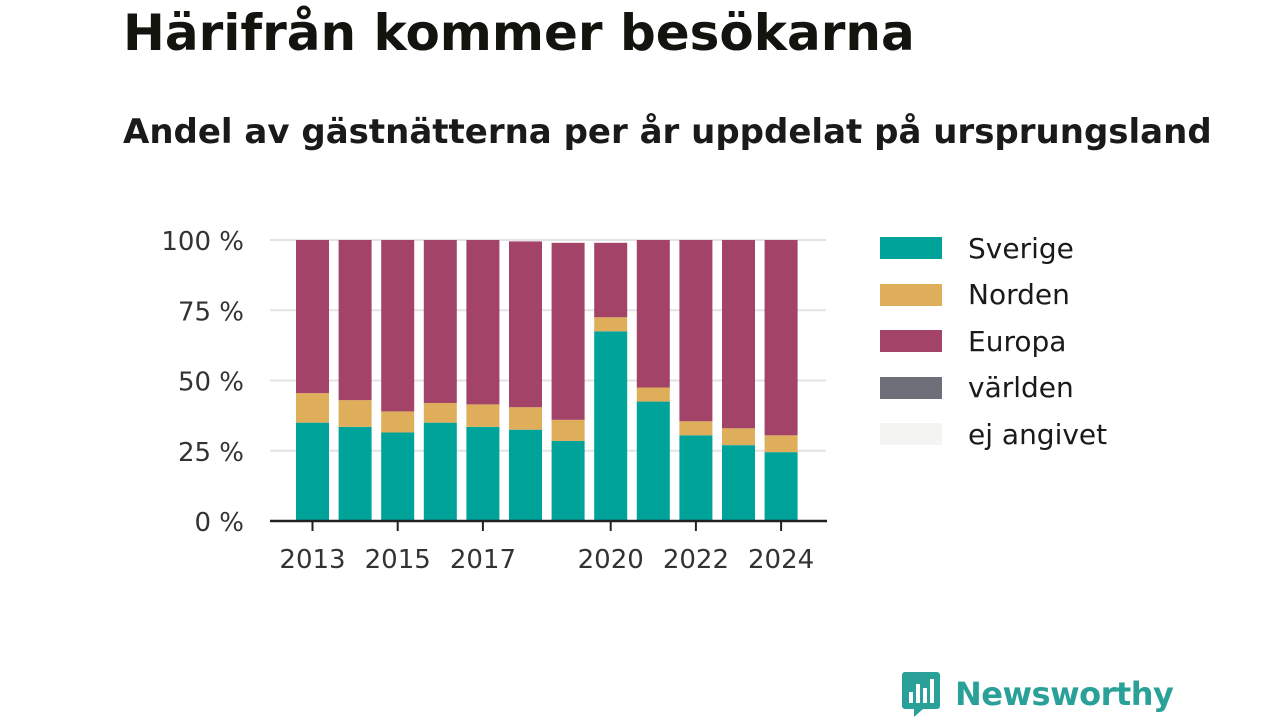 This screenshot has height=720, width=1280. Describe the element at coordinates (653, 394) in the screenshot. I see `bar-segment-norden-2021` at that location.